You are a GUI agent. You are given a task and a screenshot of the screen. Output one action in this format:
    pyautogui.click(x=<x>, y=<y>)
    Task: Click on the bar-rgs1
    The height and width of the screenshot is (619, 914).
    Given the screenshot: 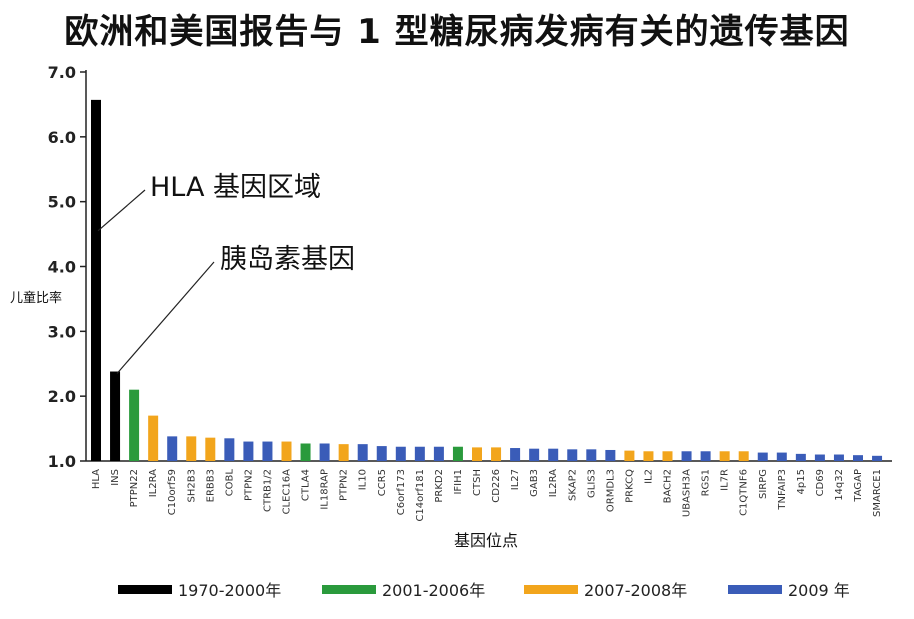 What is the action you would take?
    pyautogui.click(x=705, y=456)
    